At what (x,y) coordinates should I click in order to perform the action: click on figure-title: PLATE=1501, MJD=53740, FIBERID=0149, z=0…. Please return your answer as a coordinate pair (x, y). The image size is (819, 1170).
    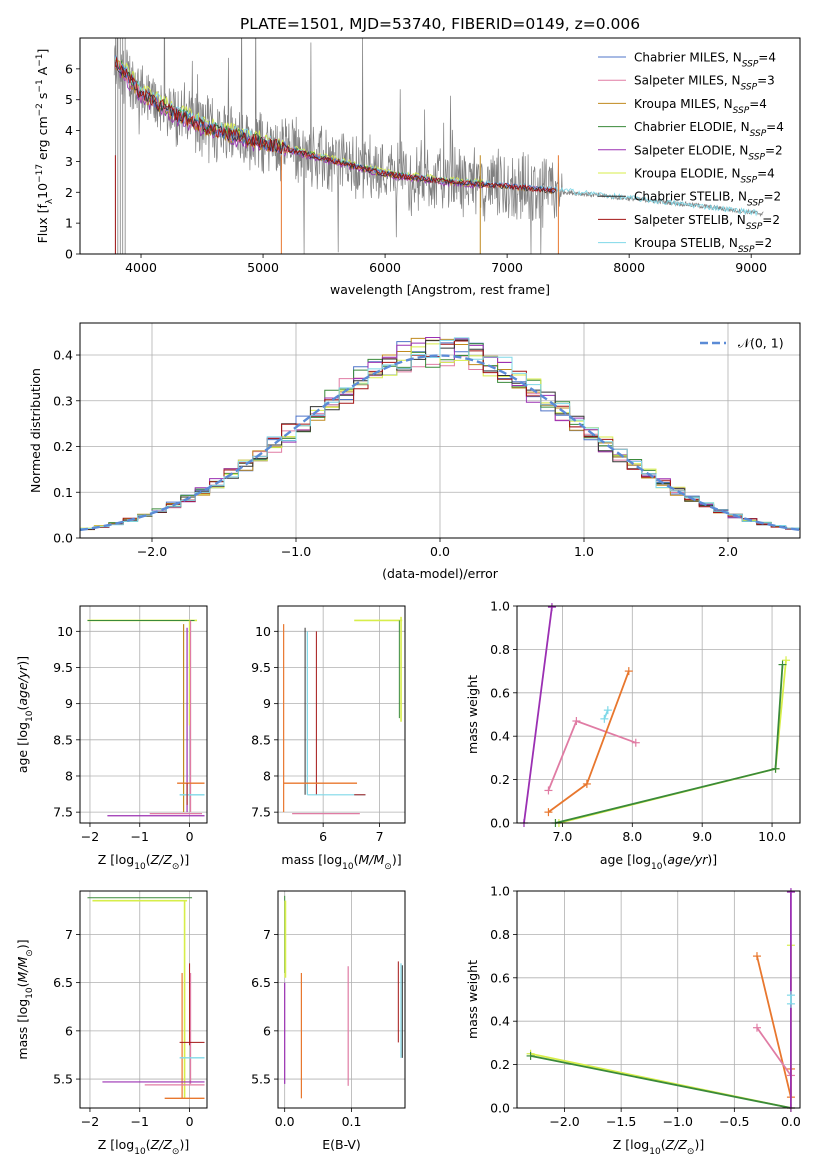
    Looking at the image, I should click on (440, 24).